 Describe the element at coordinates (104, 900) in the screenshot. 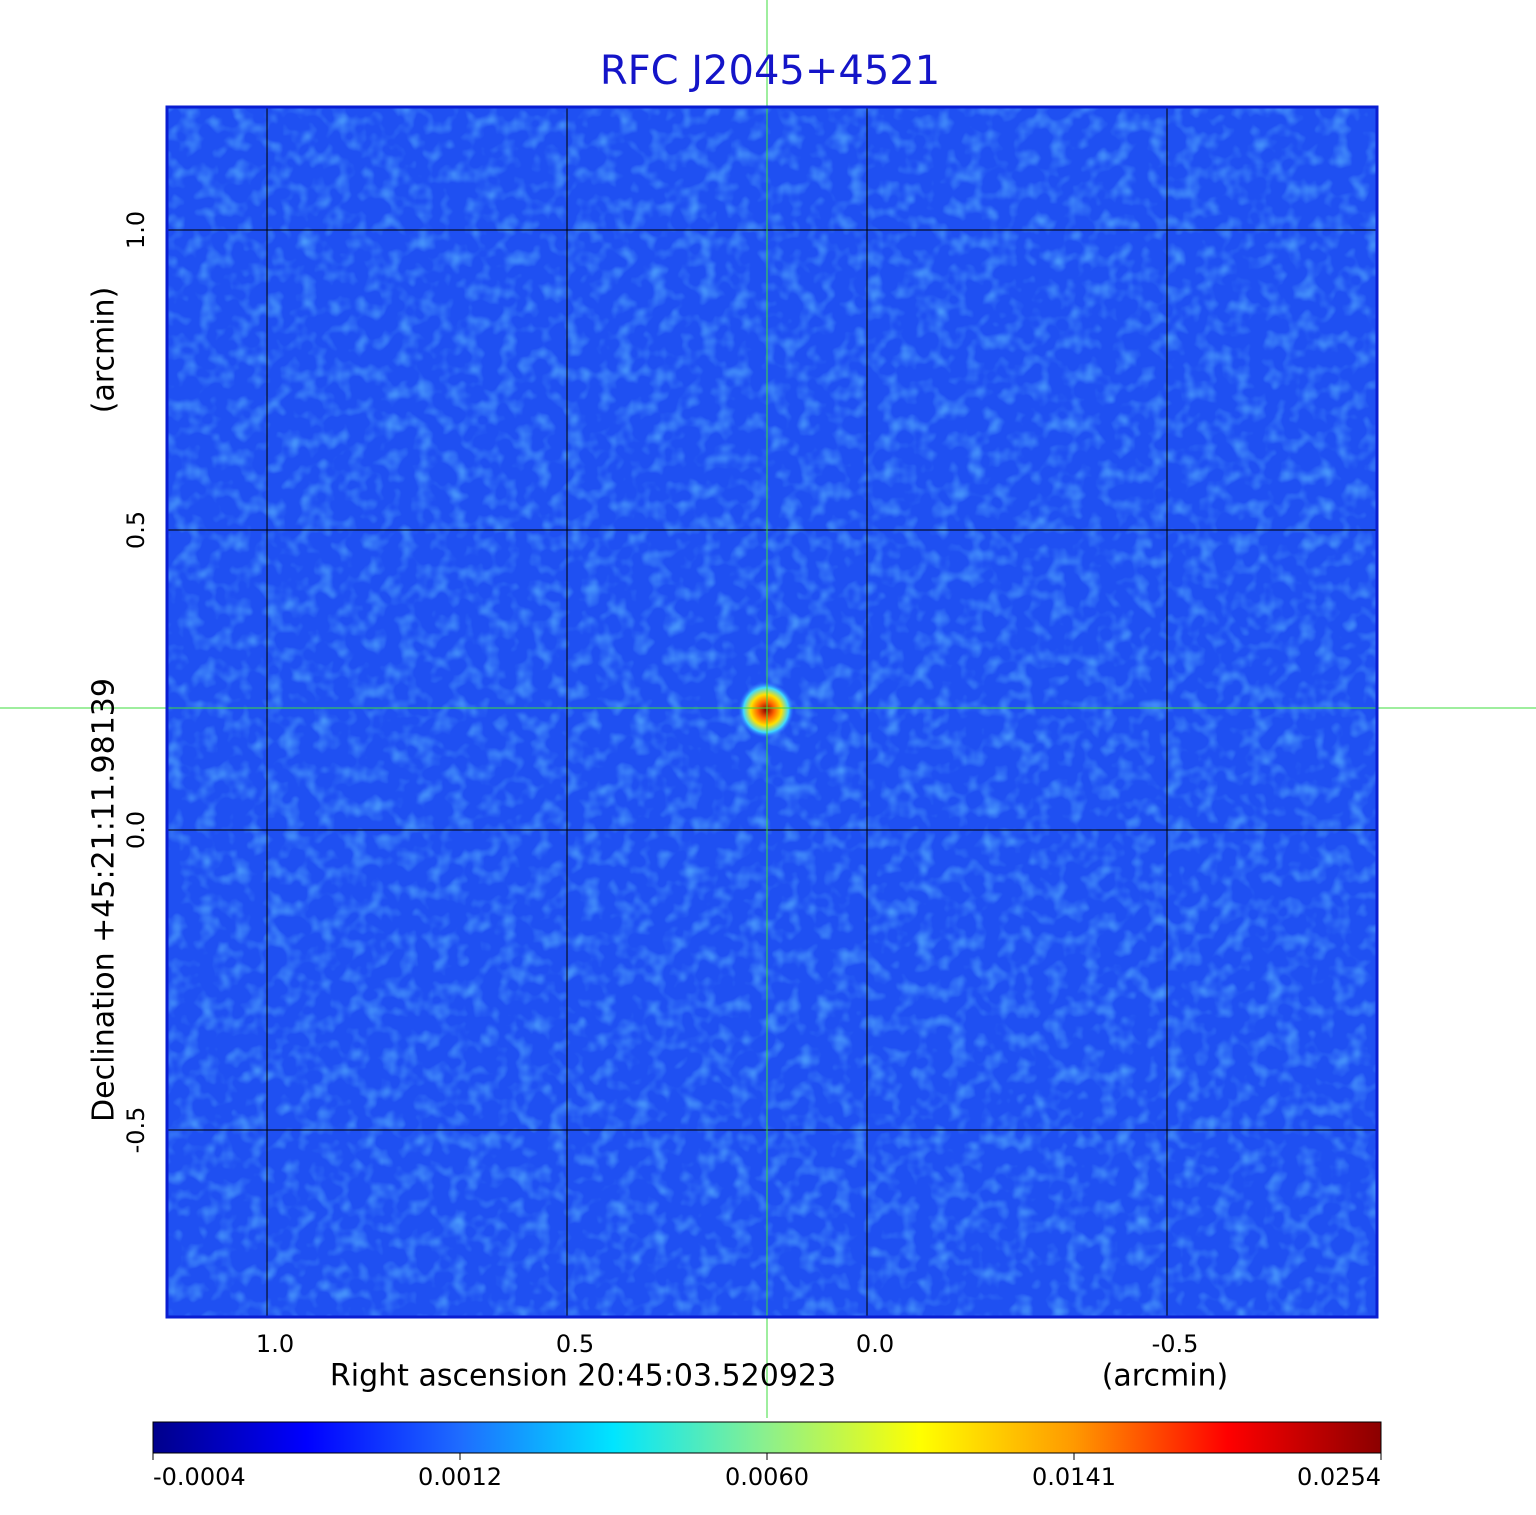

I see `y-axis-label: Declination +45:21:11.98139` at that location.